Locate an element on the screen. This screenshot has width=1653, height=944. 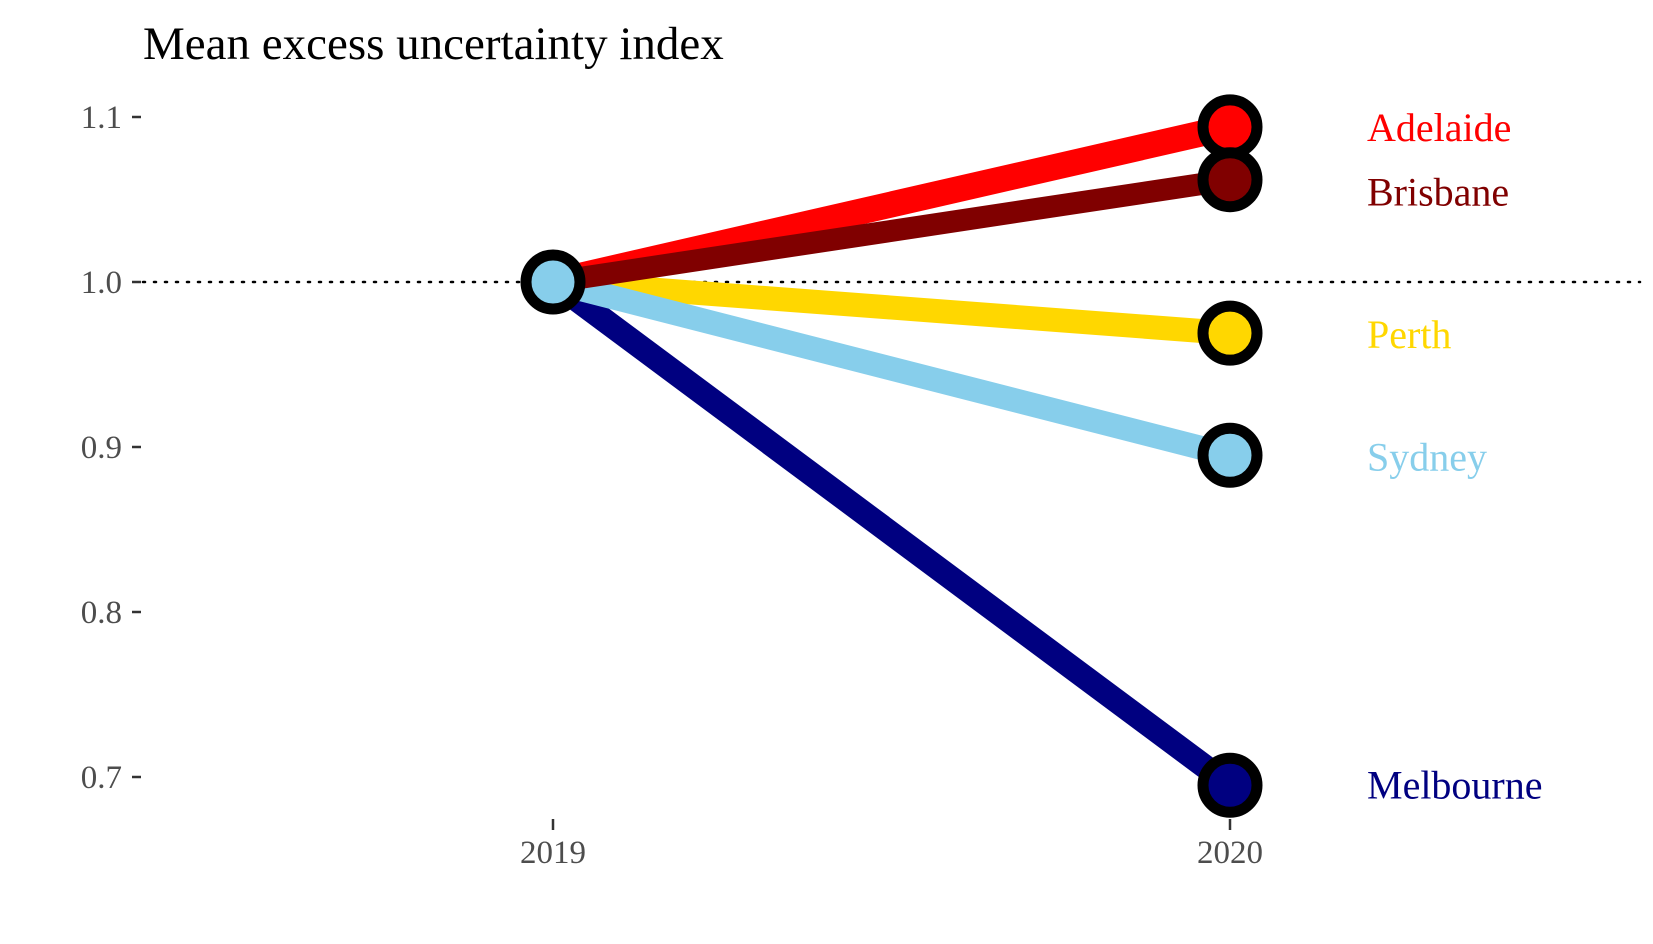
series-label-melbourne: Melbourne is located at coordinates (1455, 784).